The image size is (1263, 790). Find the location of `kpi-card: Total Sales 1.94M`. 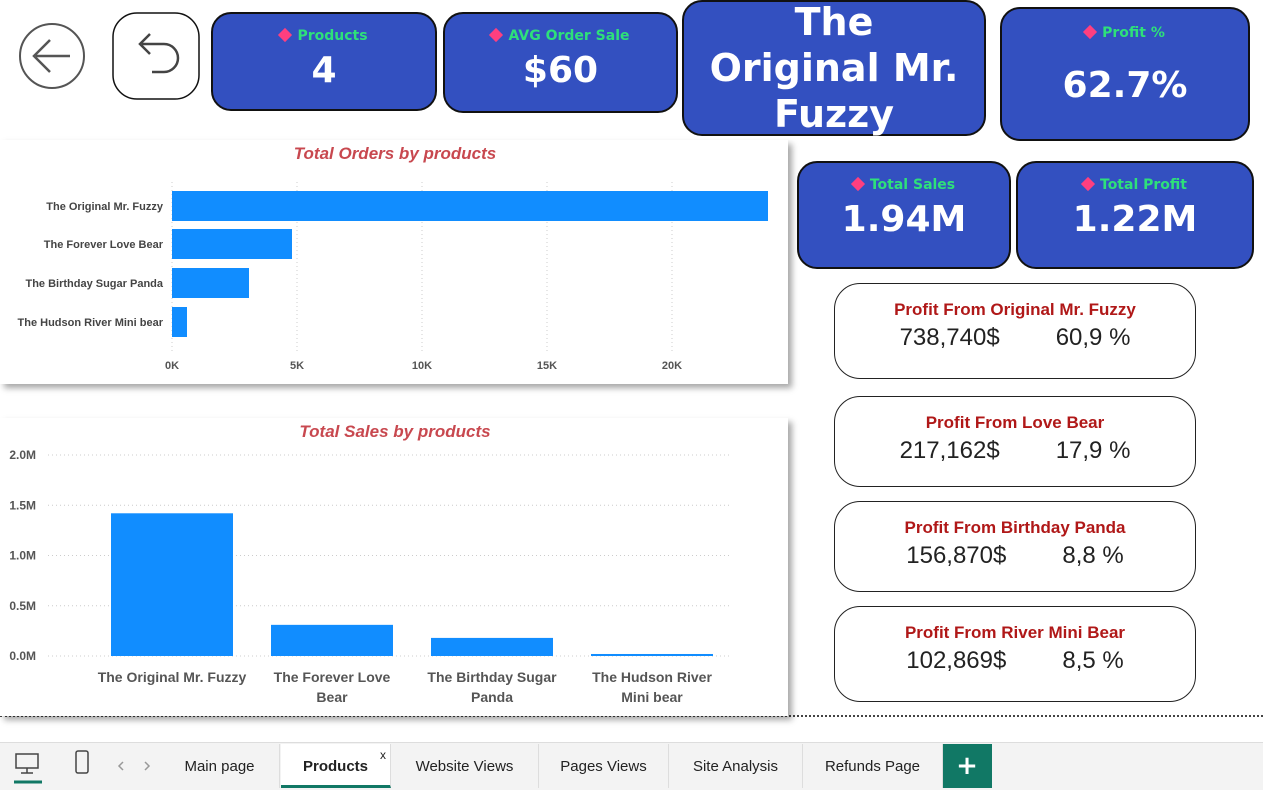

kpi-card: Total Sales 1.94M is located at coordinates (904, 215).